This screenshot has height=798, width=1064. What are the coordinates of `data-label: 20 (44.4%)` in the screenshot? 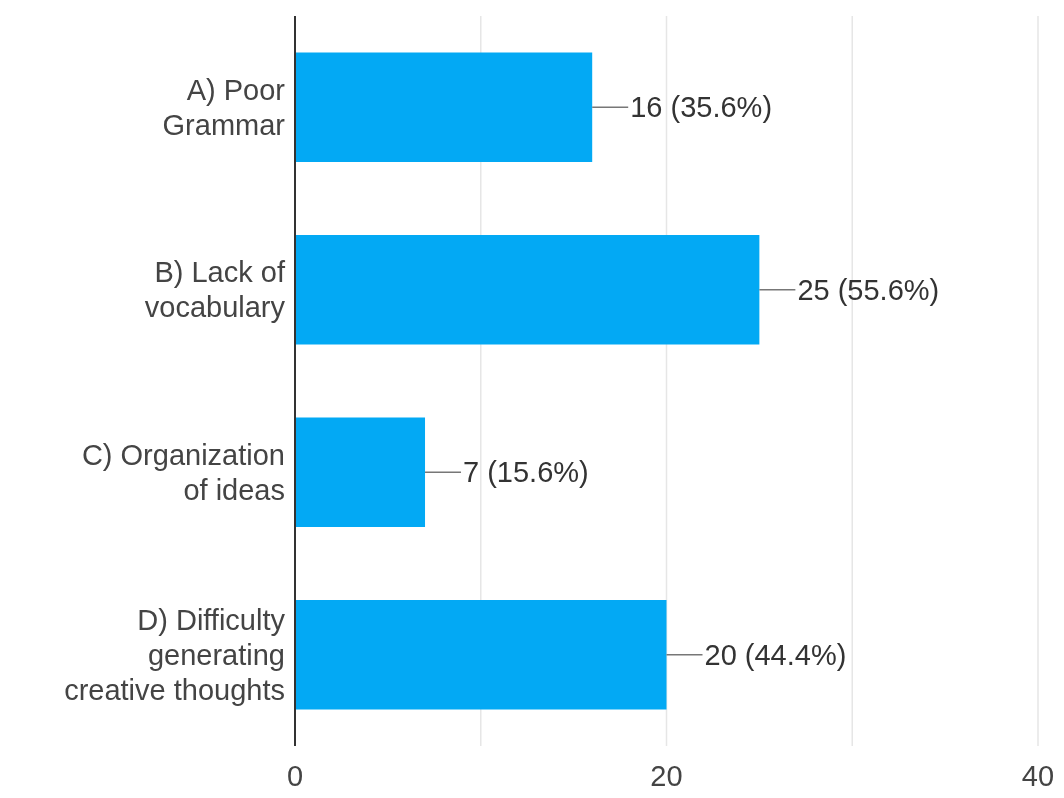 It's located at (775, 654).